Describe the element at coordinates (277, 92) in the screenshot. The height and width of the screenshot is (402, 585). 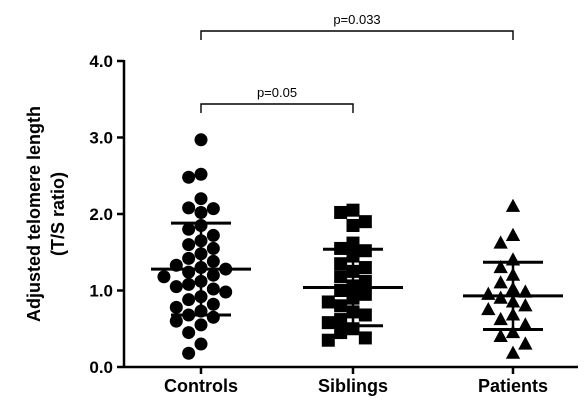
I see `p-value-label: p=0.05` at that location.